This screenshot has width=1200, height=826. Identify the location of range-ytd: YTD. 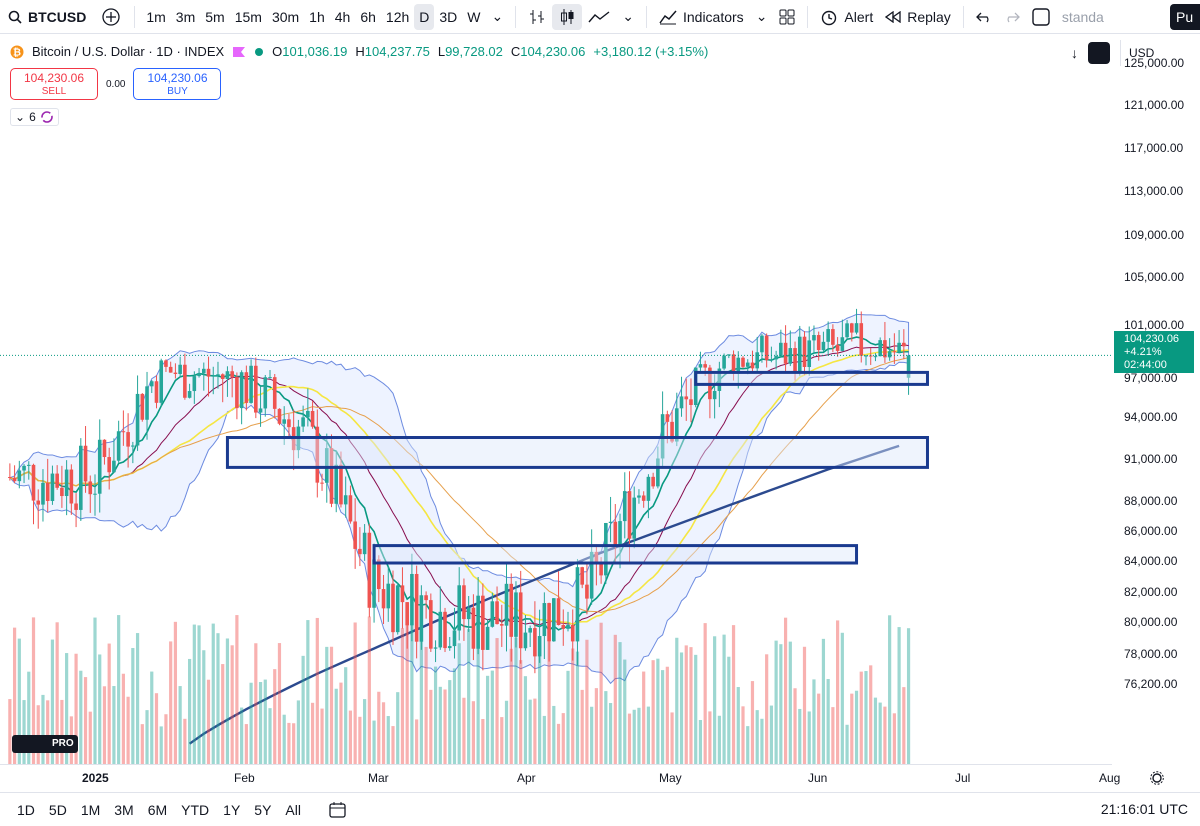
(195, 809).